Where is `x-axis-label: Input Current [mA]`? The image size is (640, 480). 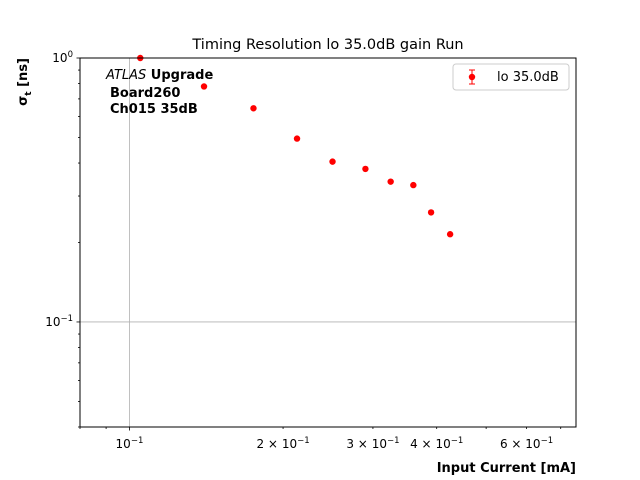 x-axis-label: Input Current [mA] is located at coordinates (506, 468).